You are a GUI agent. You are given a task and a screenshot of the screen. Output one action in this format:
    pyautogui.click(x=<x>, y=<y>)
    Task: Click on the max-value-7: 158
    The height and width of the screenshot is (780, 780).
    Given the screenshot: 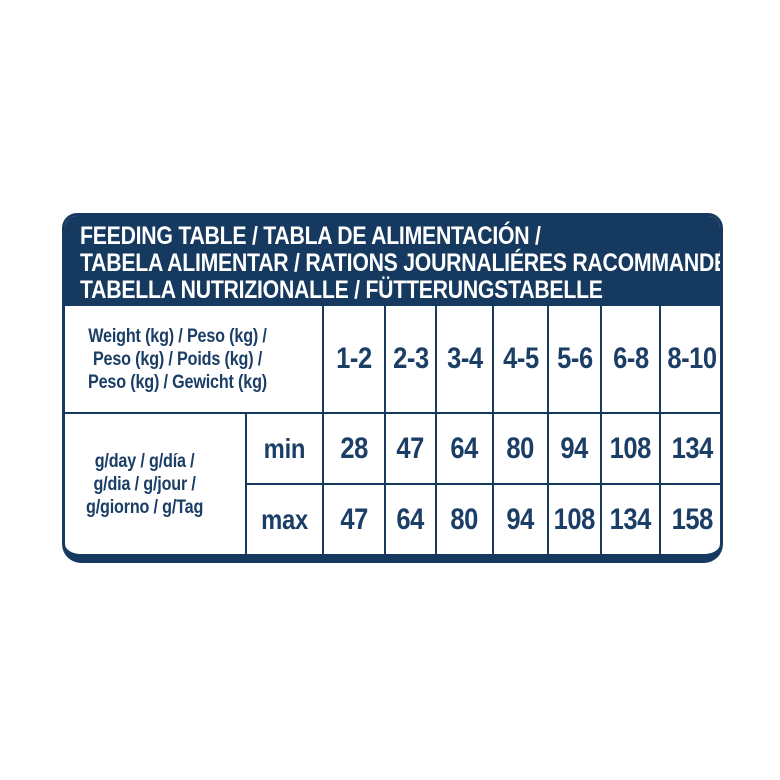 What is the action you would take?
    pyautogui.click(x=692, y=519)
    